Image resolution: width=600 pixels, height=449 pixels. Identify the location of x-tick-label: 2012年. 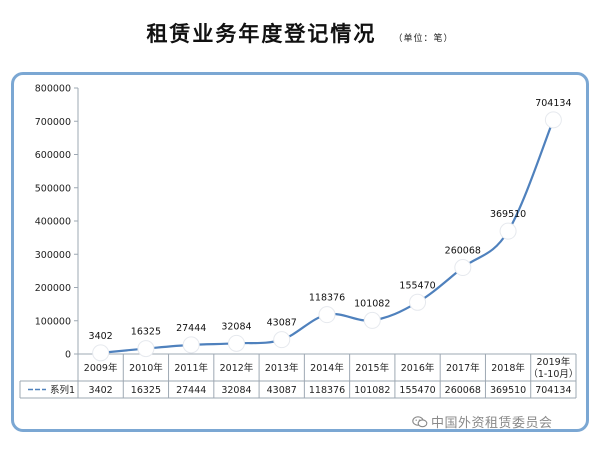
(237, 368).